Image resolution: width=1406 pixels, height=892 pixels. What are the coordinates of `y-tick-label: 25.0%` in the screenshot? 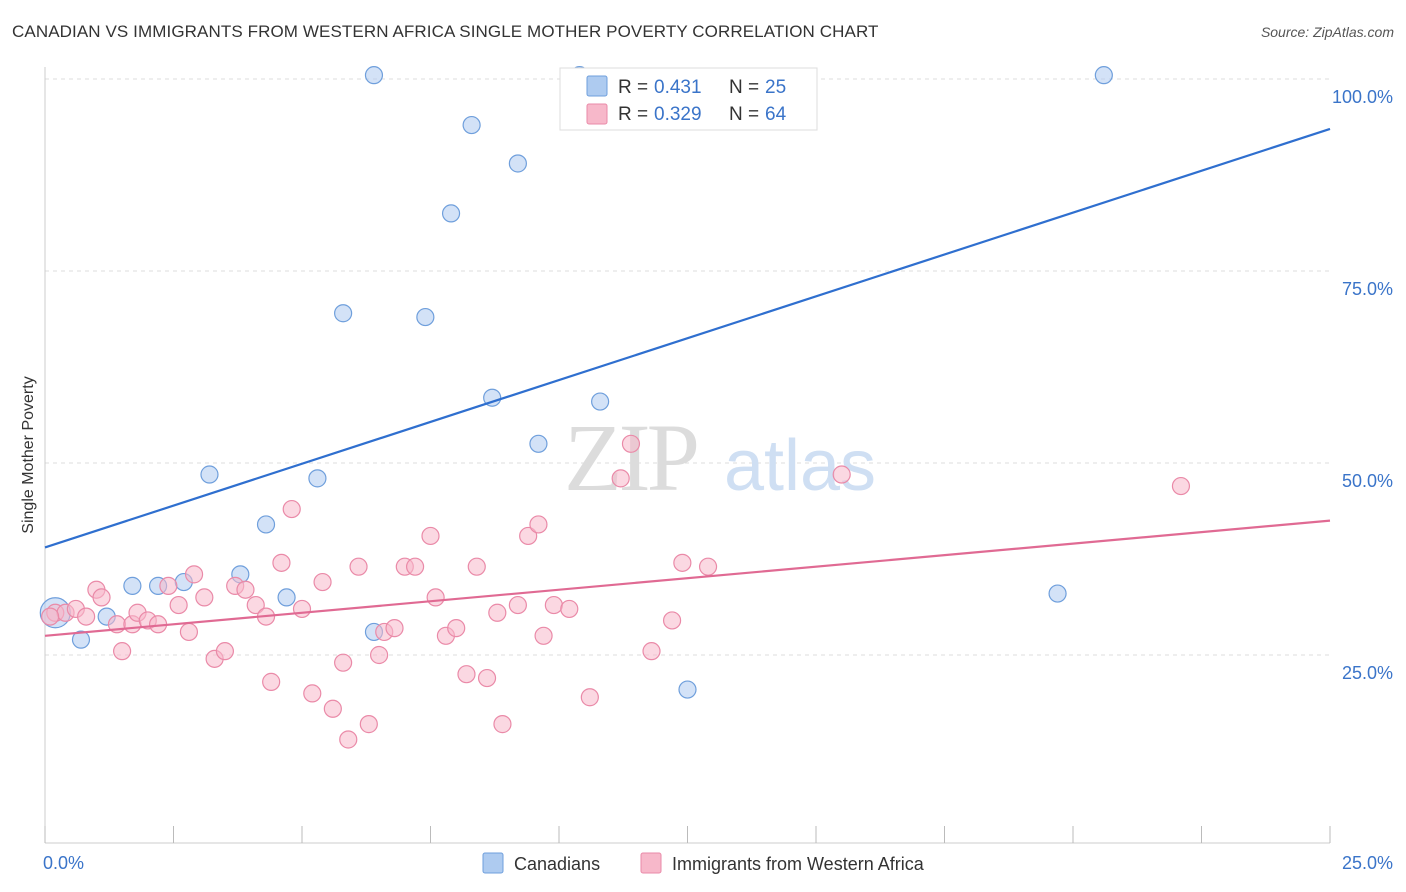 It's located at (1367, 673).